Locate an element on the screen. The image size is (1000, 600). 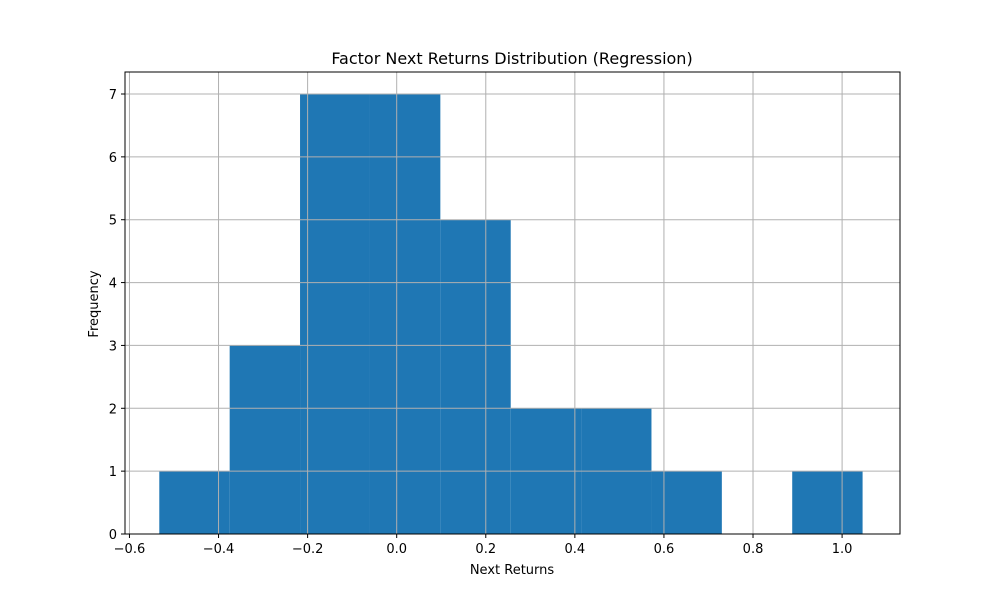
x-tick-label: 1.0 is located at coordinates (842, 549).